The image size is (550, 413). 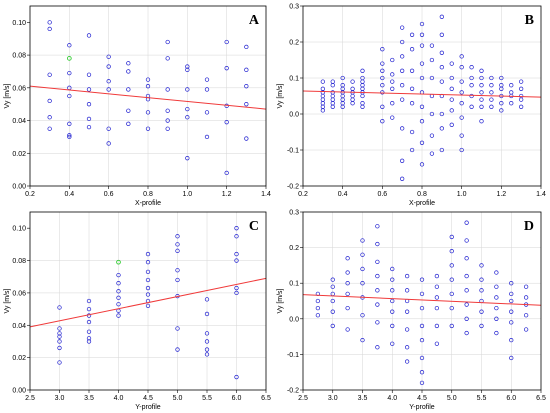 What do you see at coordinates (109, 194) in the screenshot?
I see `x-tick-label: 0.6` at bounding box center [109, 194].